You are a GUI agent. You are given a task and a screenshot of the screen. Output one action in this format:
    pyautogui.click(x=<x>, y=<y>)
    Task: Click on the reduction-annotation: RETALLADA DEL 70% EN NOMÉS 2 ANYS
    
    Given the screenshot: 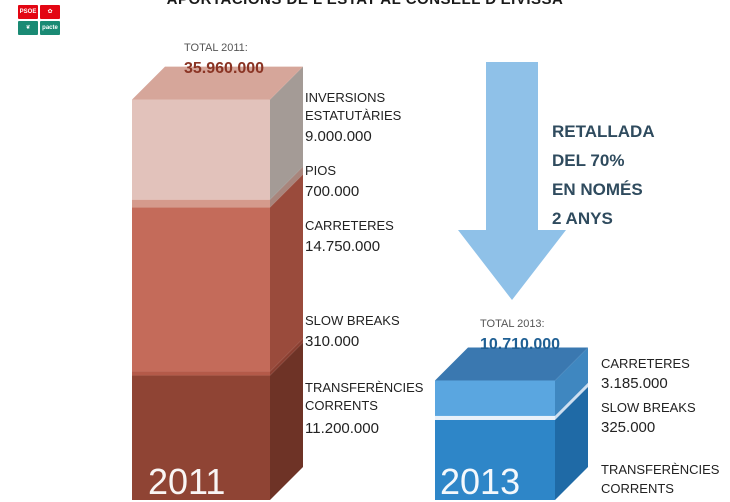 What is the action you would take?
    pyautogui.click(x=627, y=175)
    